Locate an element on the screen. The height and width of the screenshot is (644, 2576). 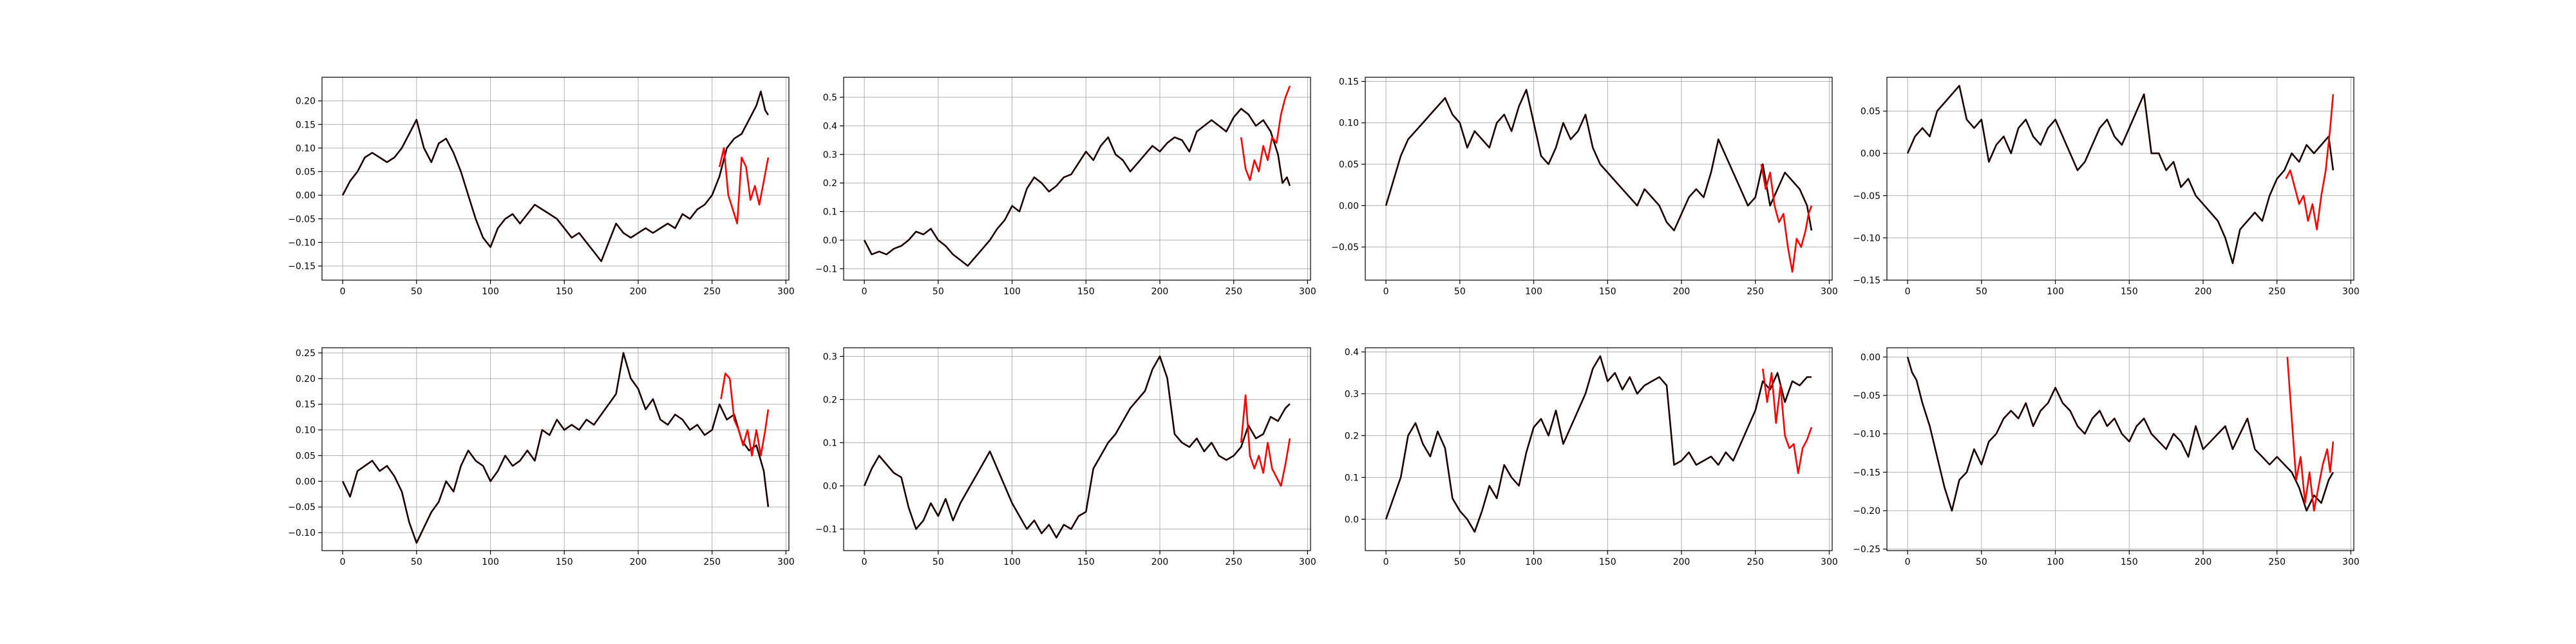
subplot-6: 0 50 100 150 200 250 300 −0.1 0.0 0.1 0.2 0.3 is located at coordinates (1062, 454).